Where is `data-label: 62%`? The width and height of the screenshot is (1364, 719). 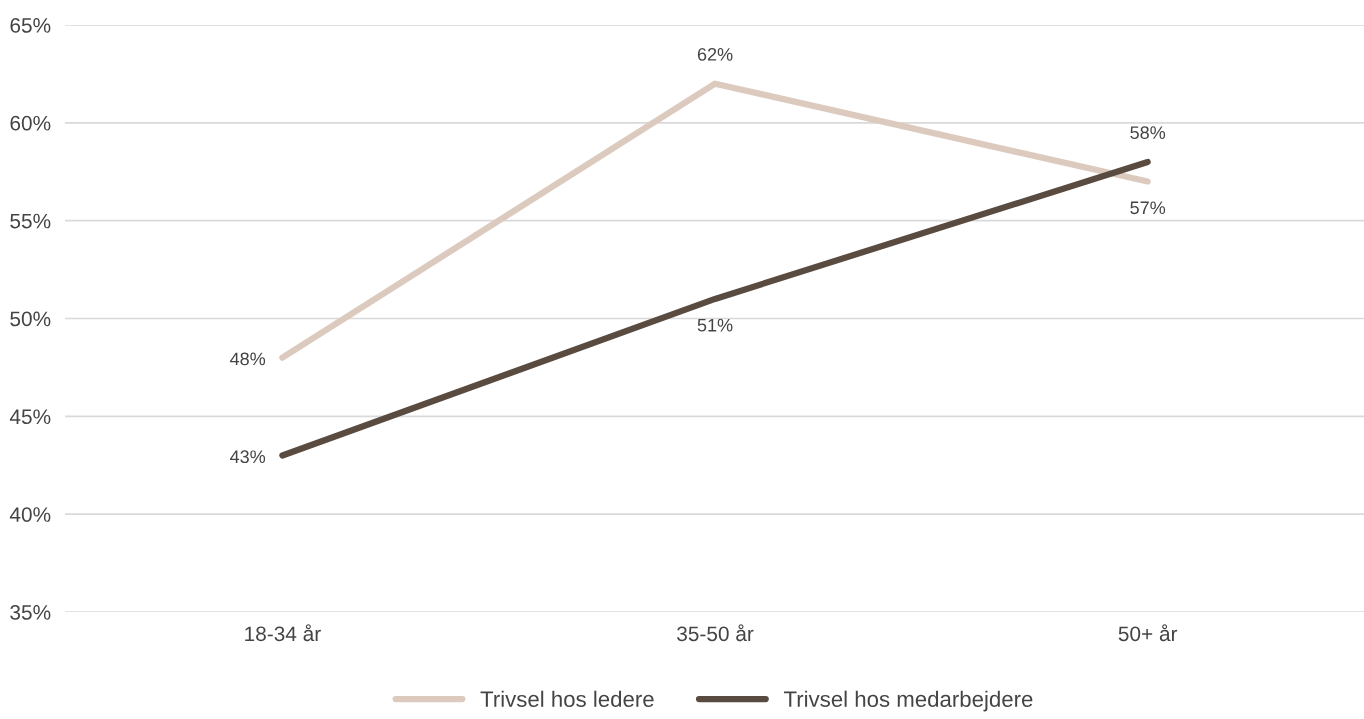
data-label: 62% is located at coordinates (715, 54).